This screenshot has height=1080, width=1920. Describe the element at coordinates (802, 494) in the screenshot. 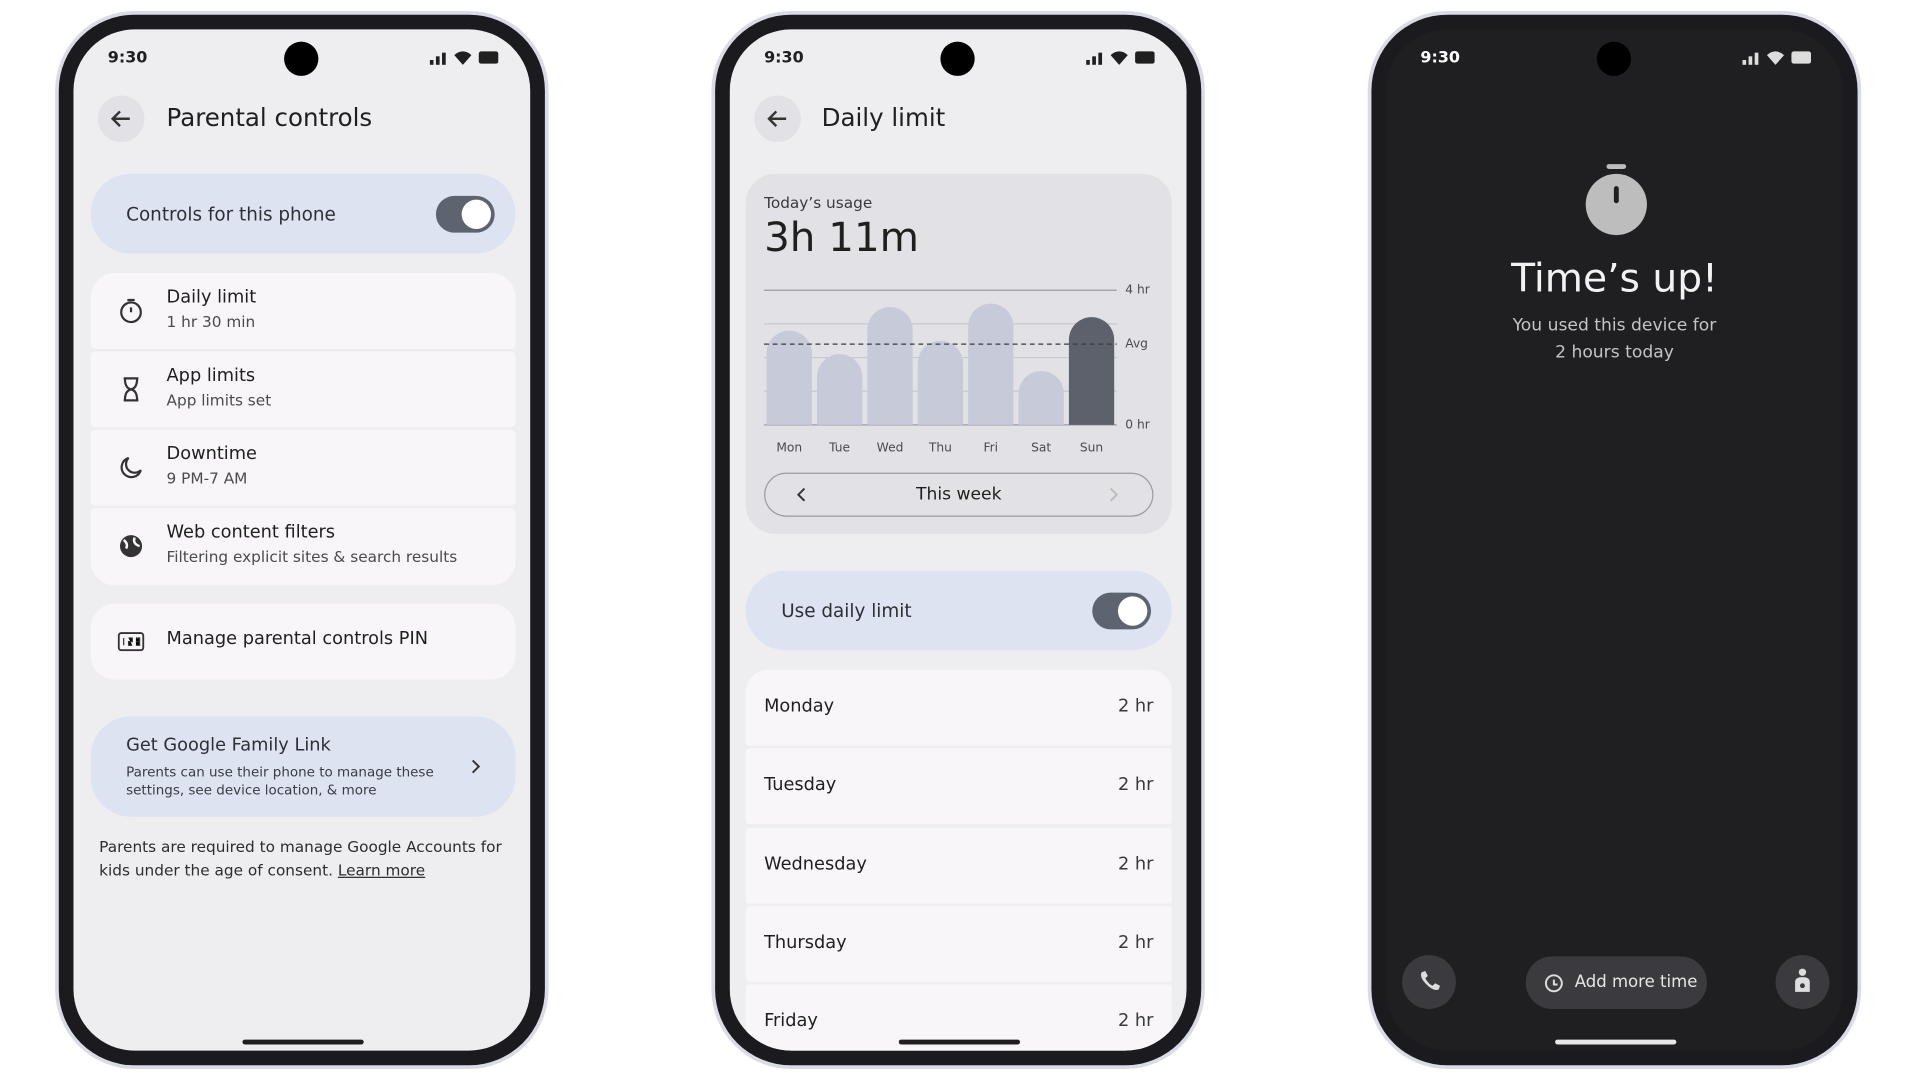

I see `prev-week` at that location.